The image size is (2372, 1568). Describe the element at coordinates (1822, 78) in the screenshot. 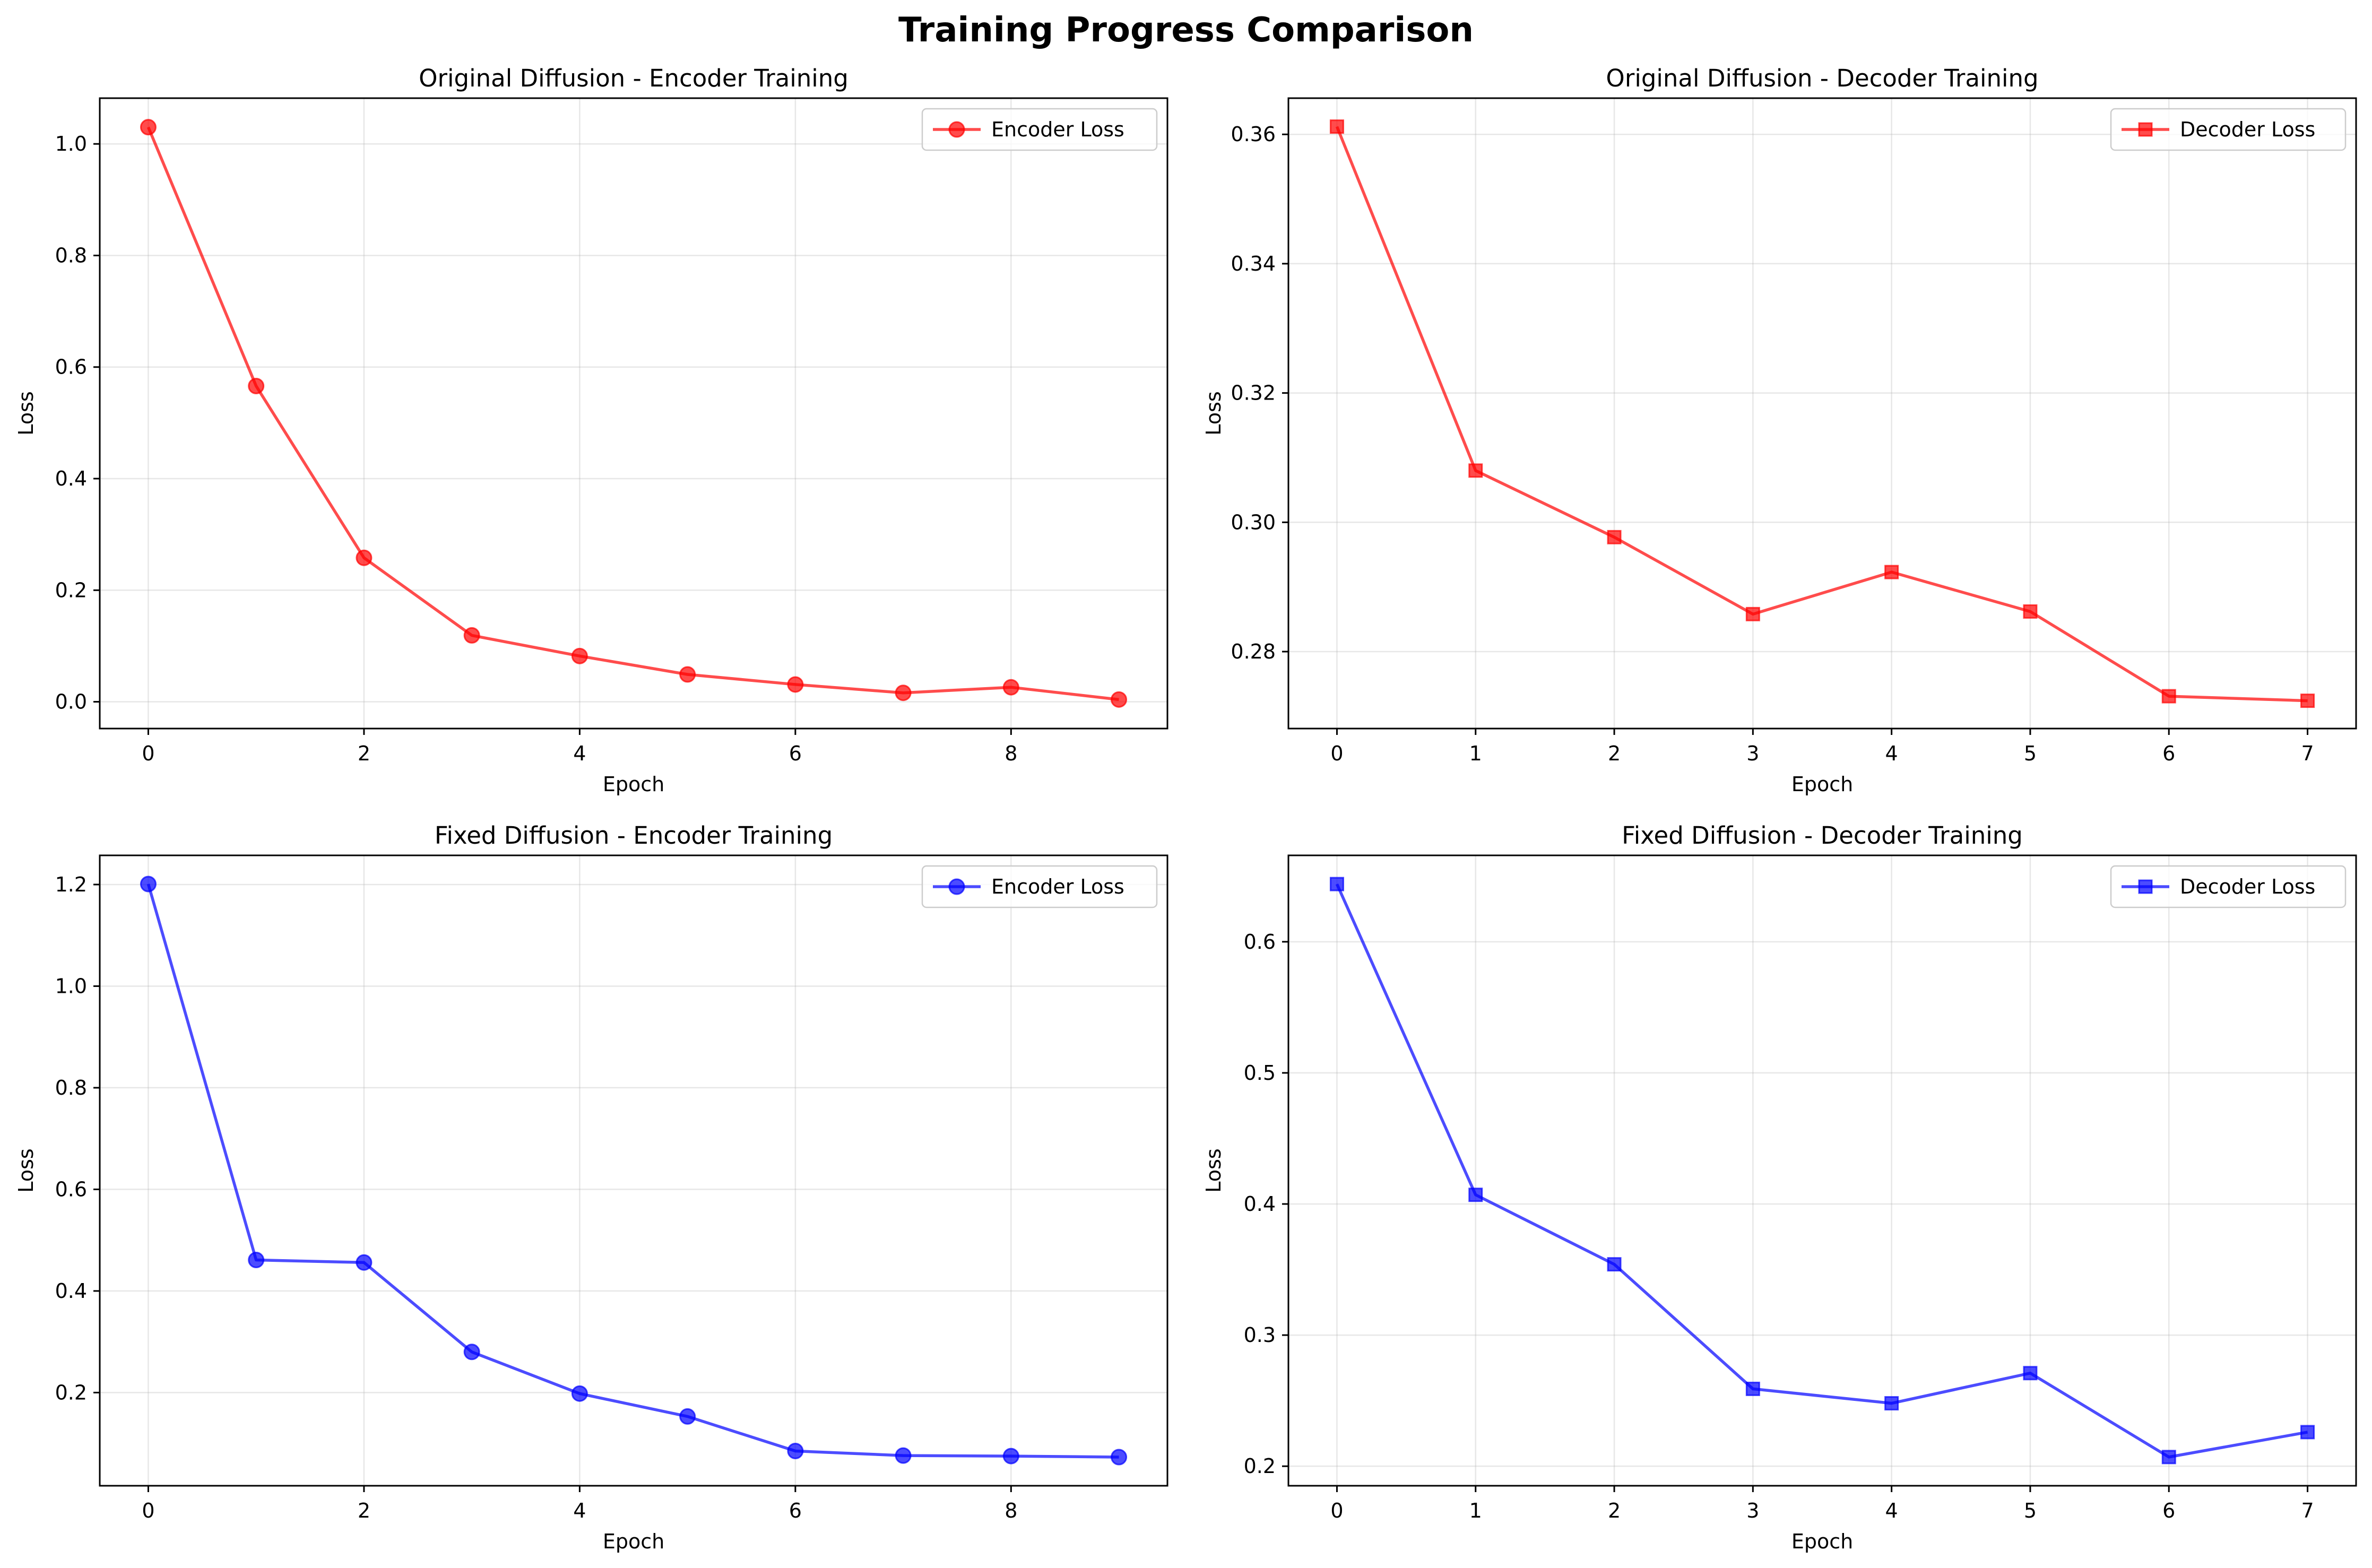

I see `subplot-title: Original Diffusion - Decoder Training` at that location.